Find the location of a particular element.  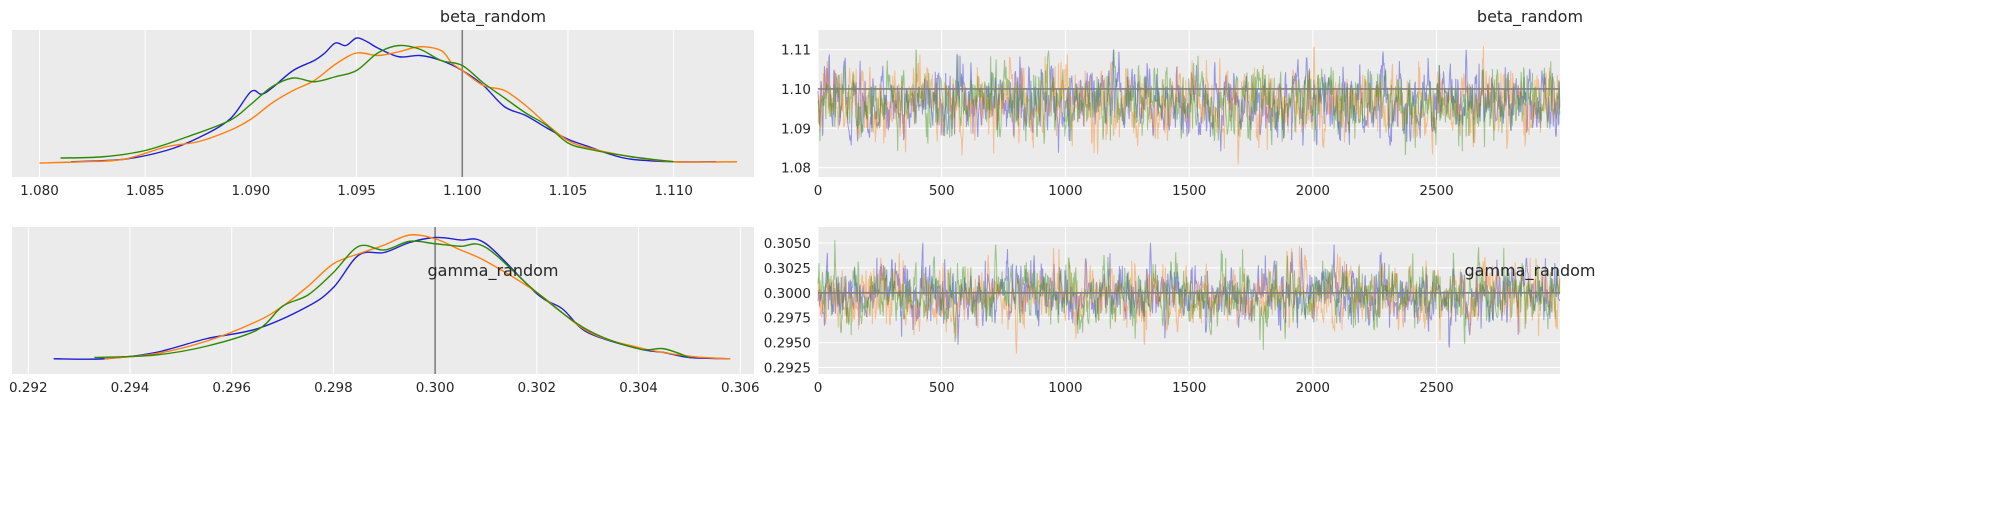

plot-content: 0 500 1000 1500 2000 2500 1.08 1.09 1.10 1.11 is located at coordinates (1171, 114).